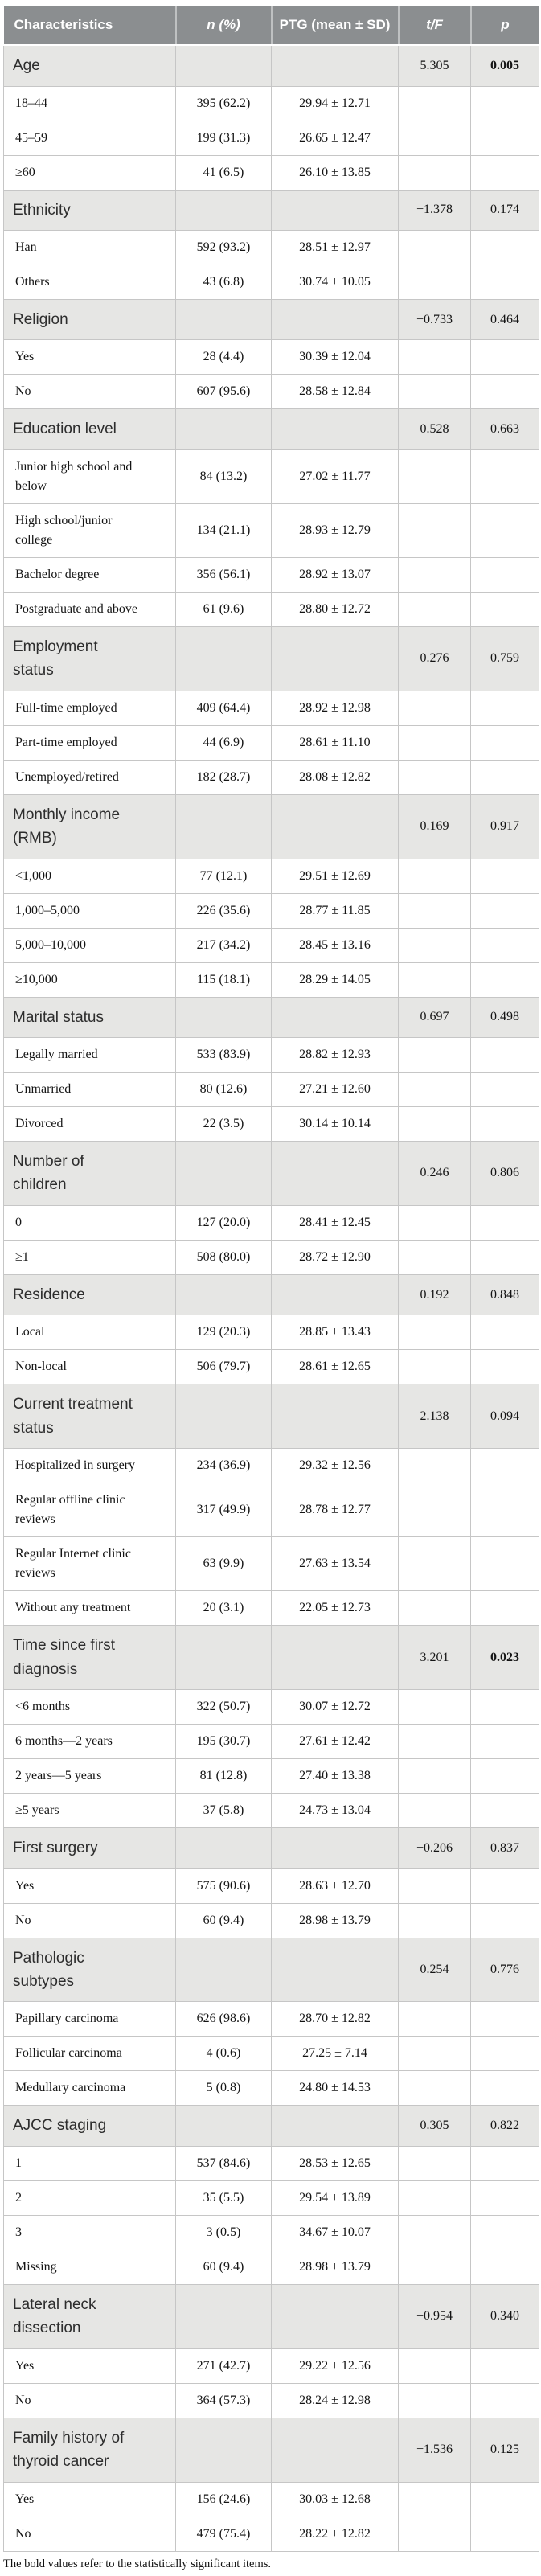 The width and height of the screenshot is (541, 2576). Describe the element at coordinates (335, 2366) in the screenshot. I see `ptg-cell: 29.22 ± 12.56` at that location.